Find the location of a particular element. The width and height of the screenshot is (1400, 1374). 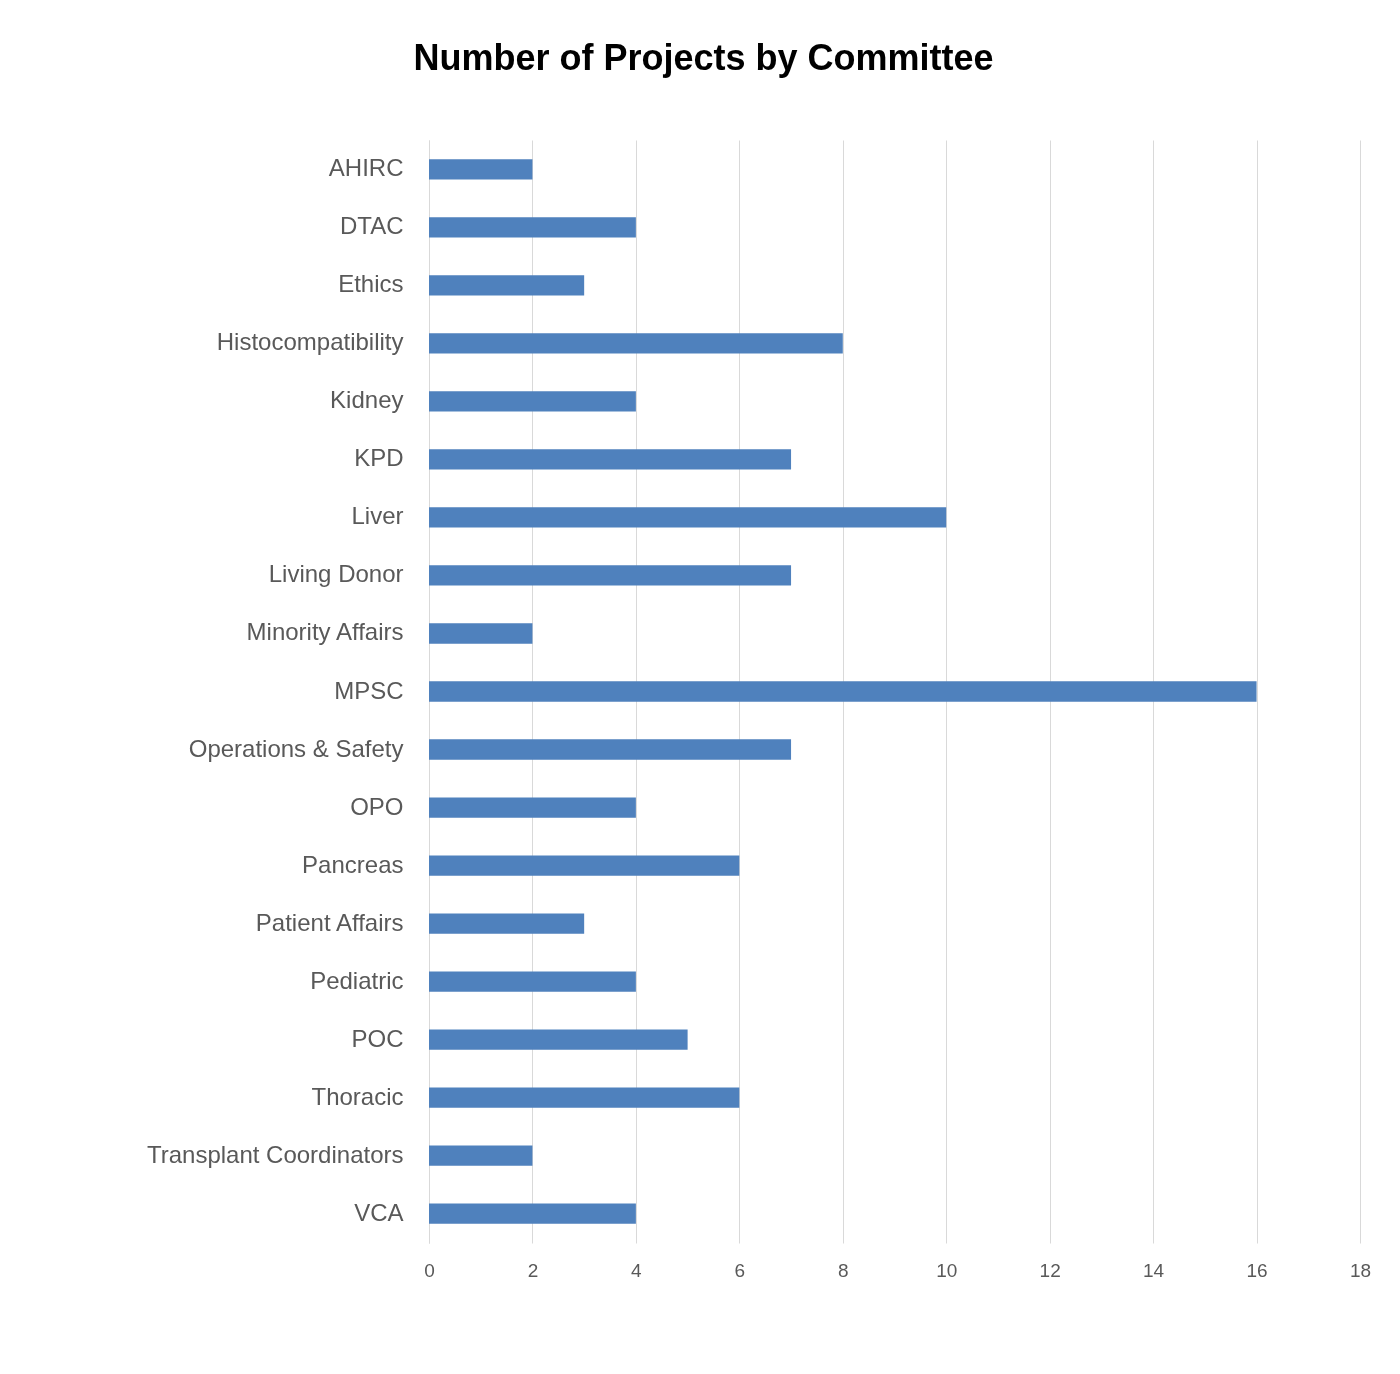

x-tick-label: 0 is located at coordinates (429, 1270).